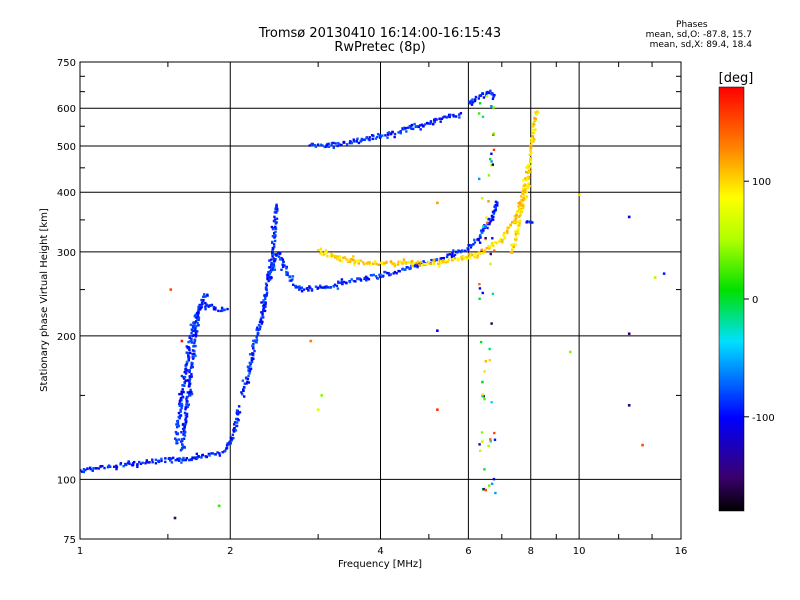  What do you see at coordinates (380, 551) in the screenshot?
I see `x-tick-label: 4` at bounding box center [380, 551].